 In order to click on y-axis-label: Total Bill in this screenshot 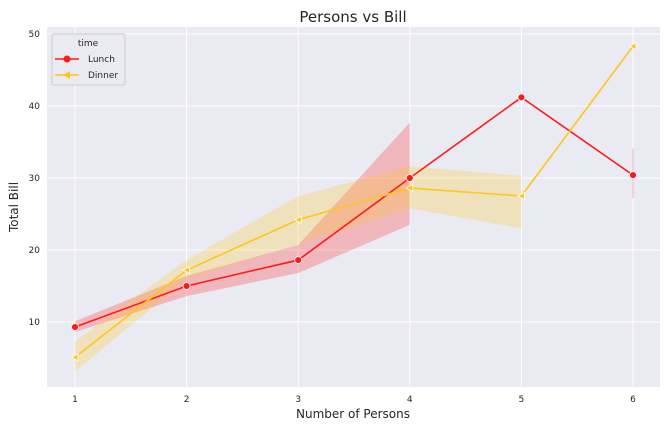, I will do `click(14, 207)`.